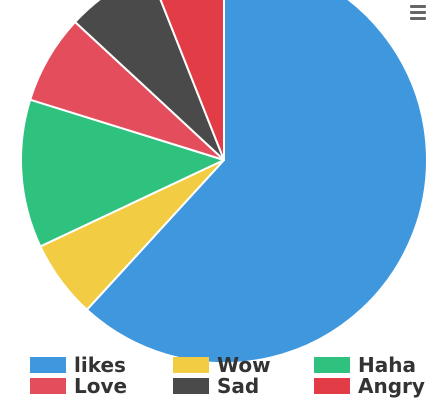 Image resolution: width=441 pixels, height=400 pixels. I want to click on chart-menu-button, so click(419, 13).